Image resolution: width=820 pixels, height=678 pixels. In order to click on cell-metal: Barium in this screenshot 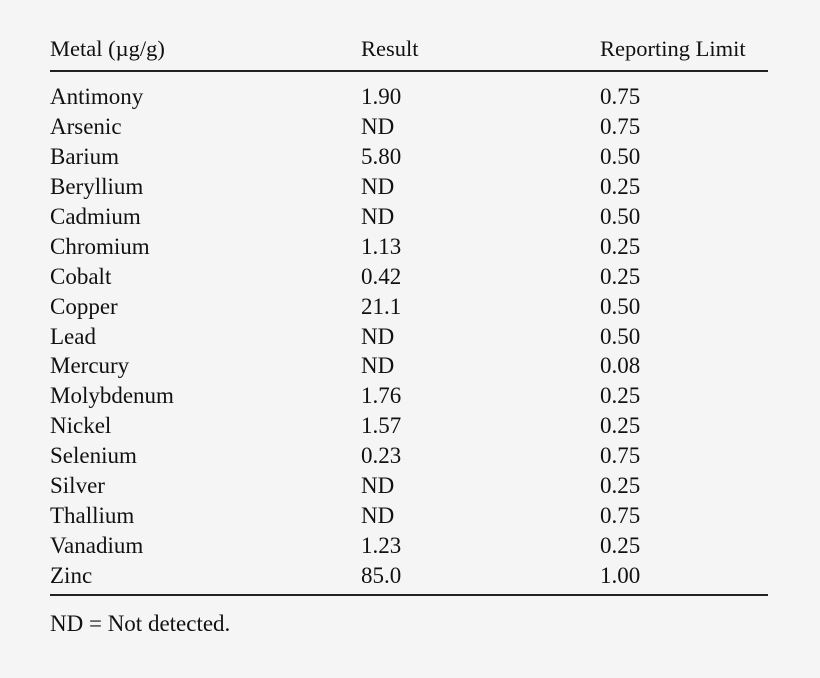, I will do `click(84, 157)`.